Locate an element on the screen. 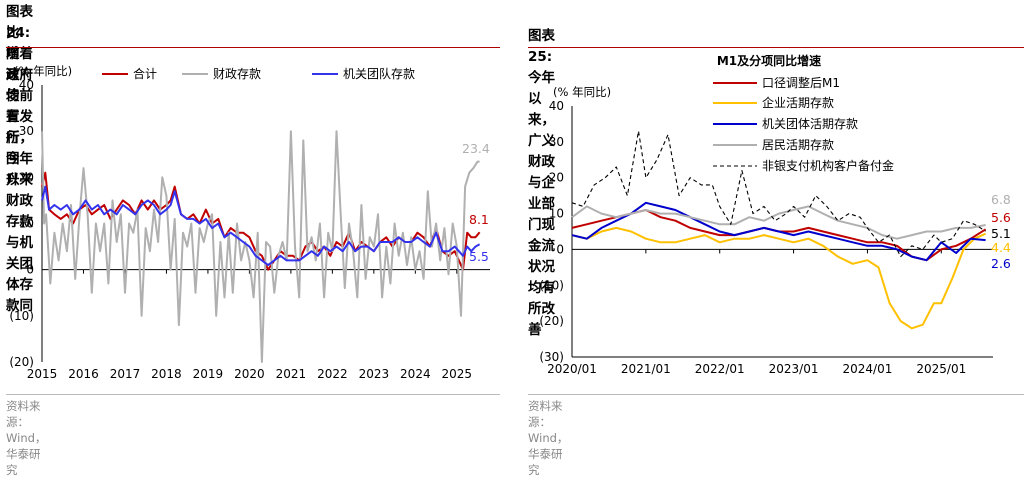 This screenshot has width=1030, height=478. left-chart-title-line1: 图表24: 随着政府债前置发行，今年以来财政存款与机关团体存款同 is located at coordinates (19, 159).